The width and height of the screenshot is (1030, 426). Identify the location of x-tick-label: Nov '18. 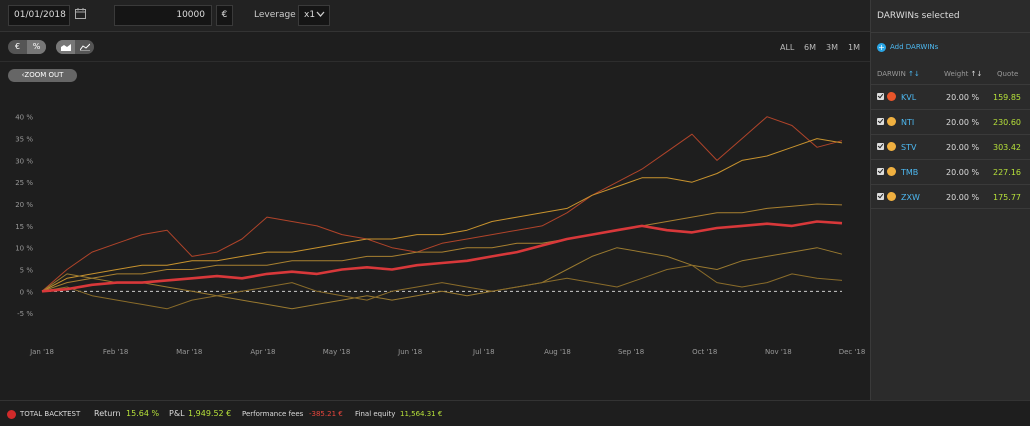
(778, 352).